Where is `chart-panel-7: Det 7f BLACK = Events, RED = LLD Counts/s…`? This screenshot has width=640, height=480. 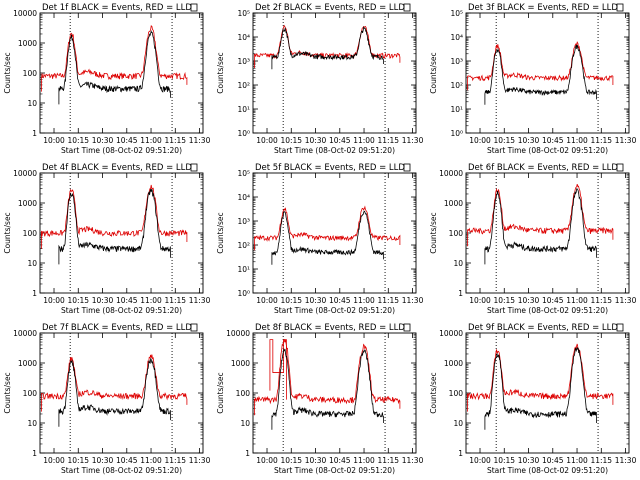 chart-panel-7: Det 7f BLACK = Events, RED = LLD Counts/s… is located at coordinates (107, 399).